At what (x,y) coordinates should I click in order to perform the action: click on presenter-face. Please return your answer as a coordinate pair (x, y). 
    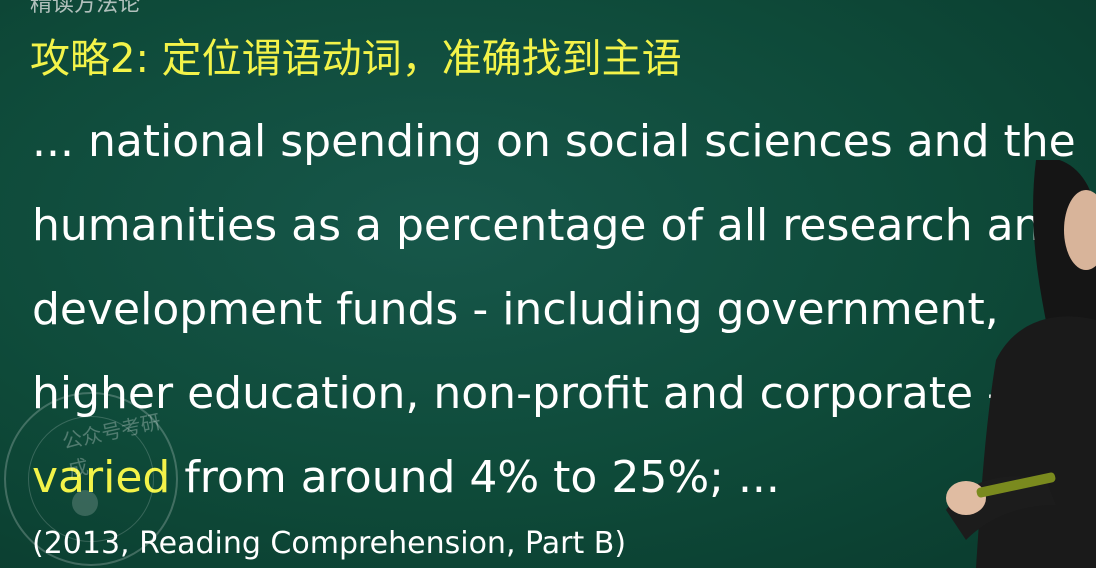
    Looking at the image, I should click on (1080, 230).